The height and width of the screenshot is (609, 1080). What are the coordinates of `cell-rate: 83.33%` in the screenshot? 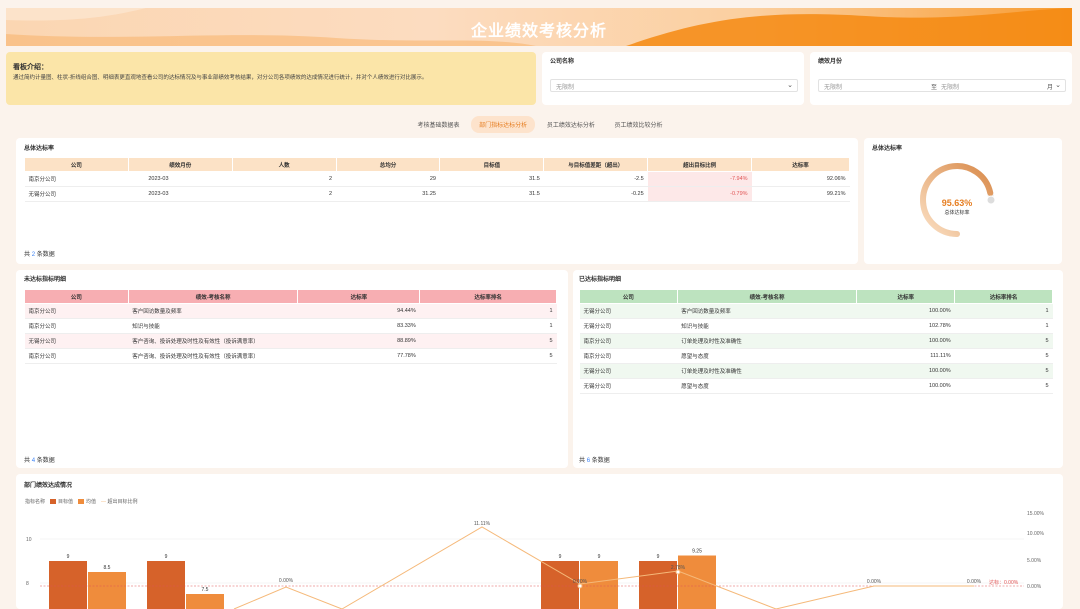 It's located at (358, 326).